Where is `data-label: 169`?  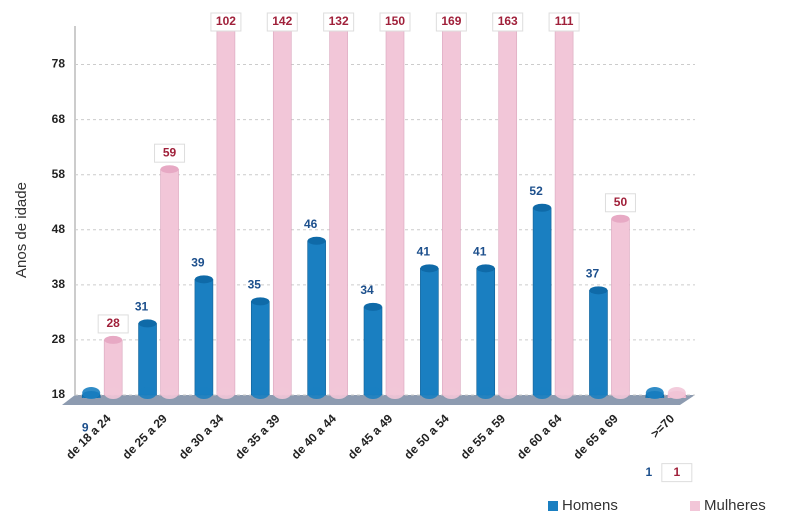
data-label: 169 is located at coordinates (451, 21).